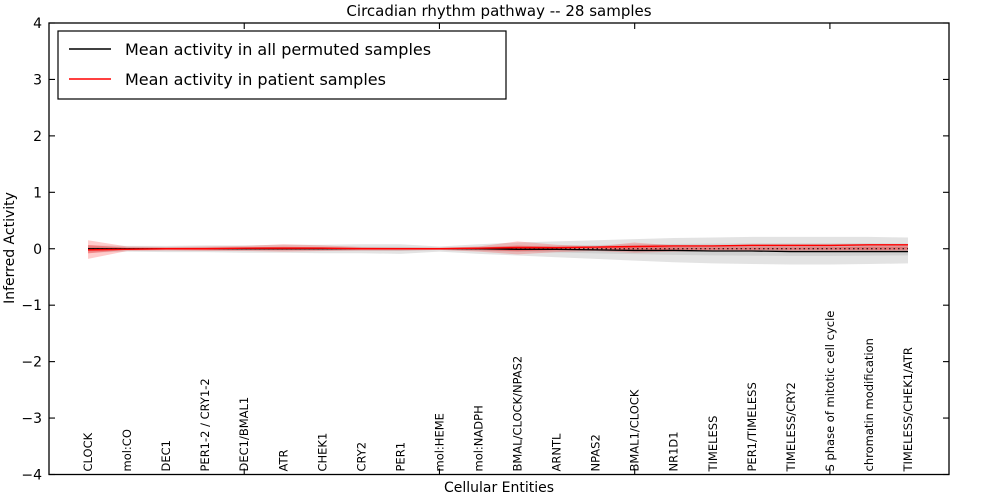 The height and width of the screenshot is (504, 1000). I want to click on legend-box, so click(282, 65).